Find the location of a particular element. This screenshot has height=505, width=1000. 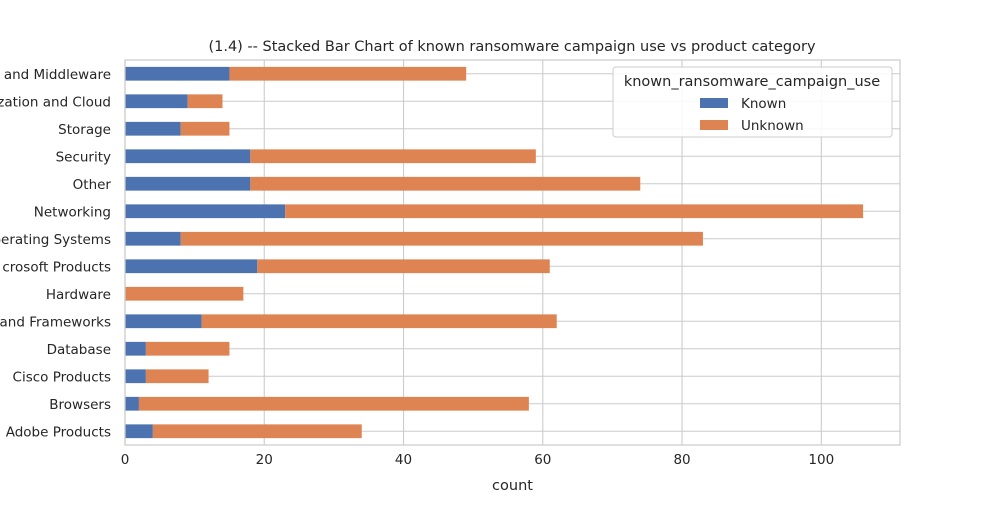

x-tick-label: 20 is located at coordinates (264, 460).